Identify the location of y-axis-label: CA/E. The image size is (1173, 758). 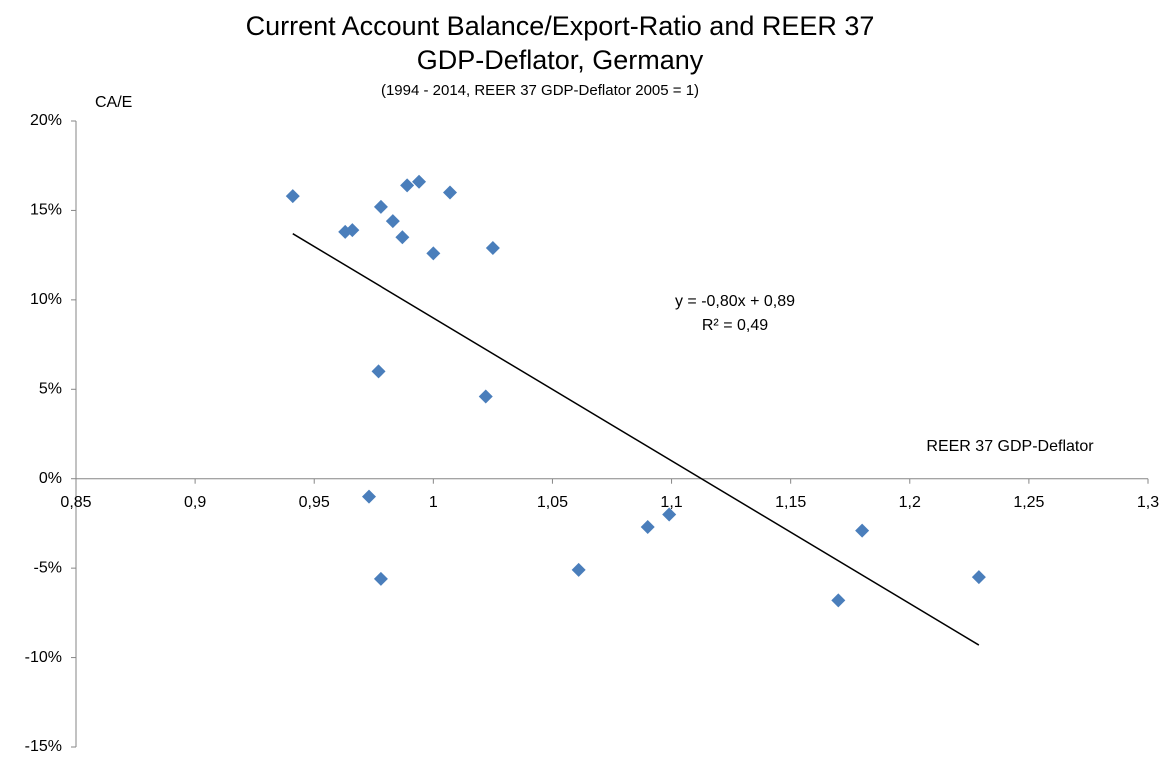
(113, 102).